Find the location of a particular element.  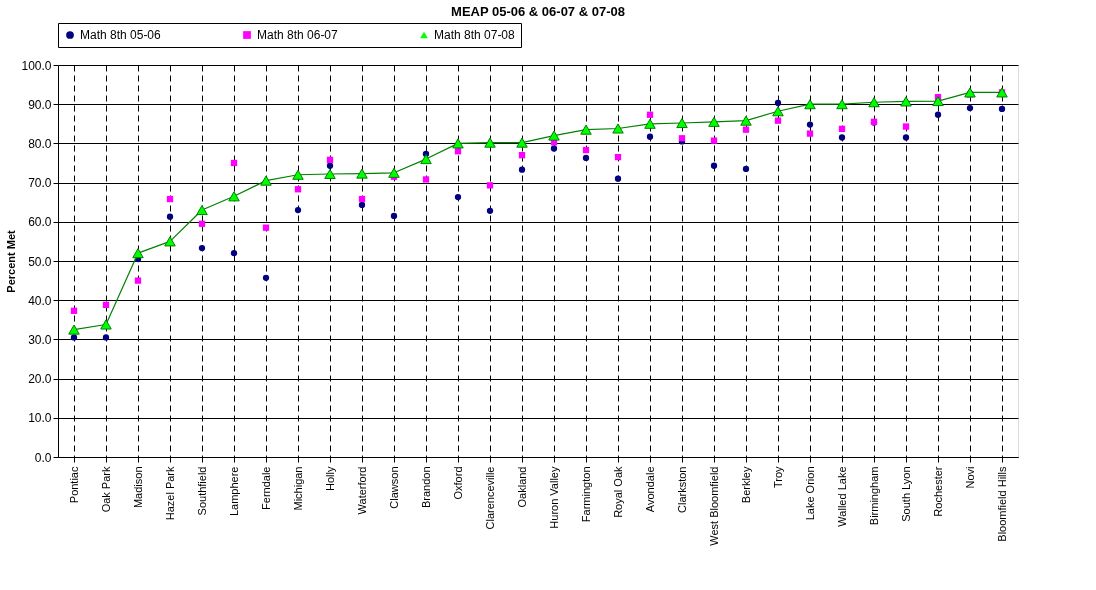

x-tick-label: West Bloomfield is located at coordinates (713, 506).